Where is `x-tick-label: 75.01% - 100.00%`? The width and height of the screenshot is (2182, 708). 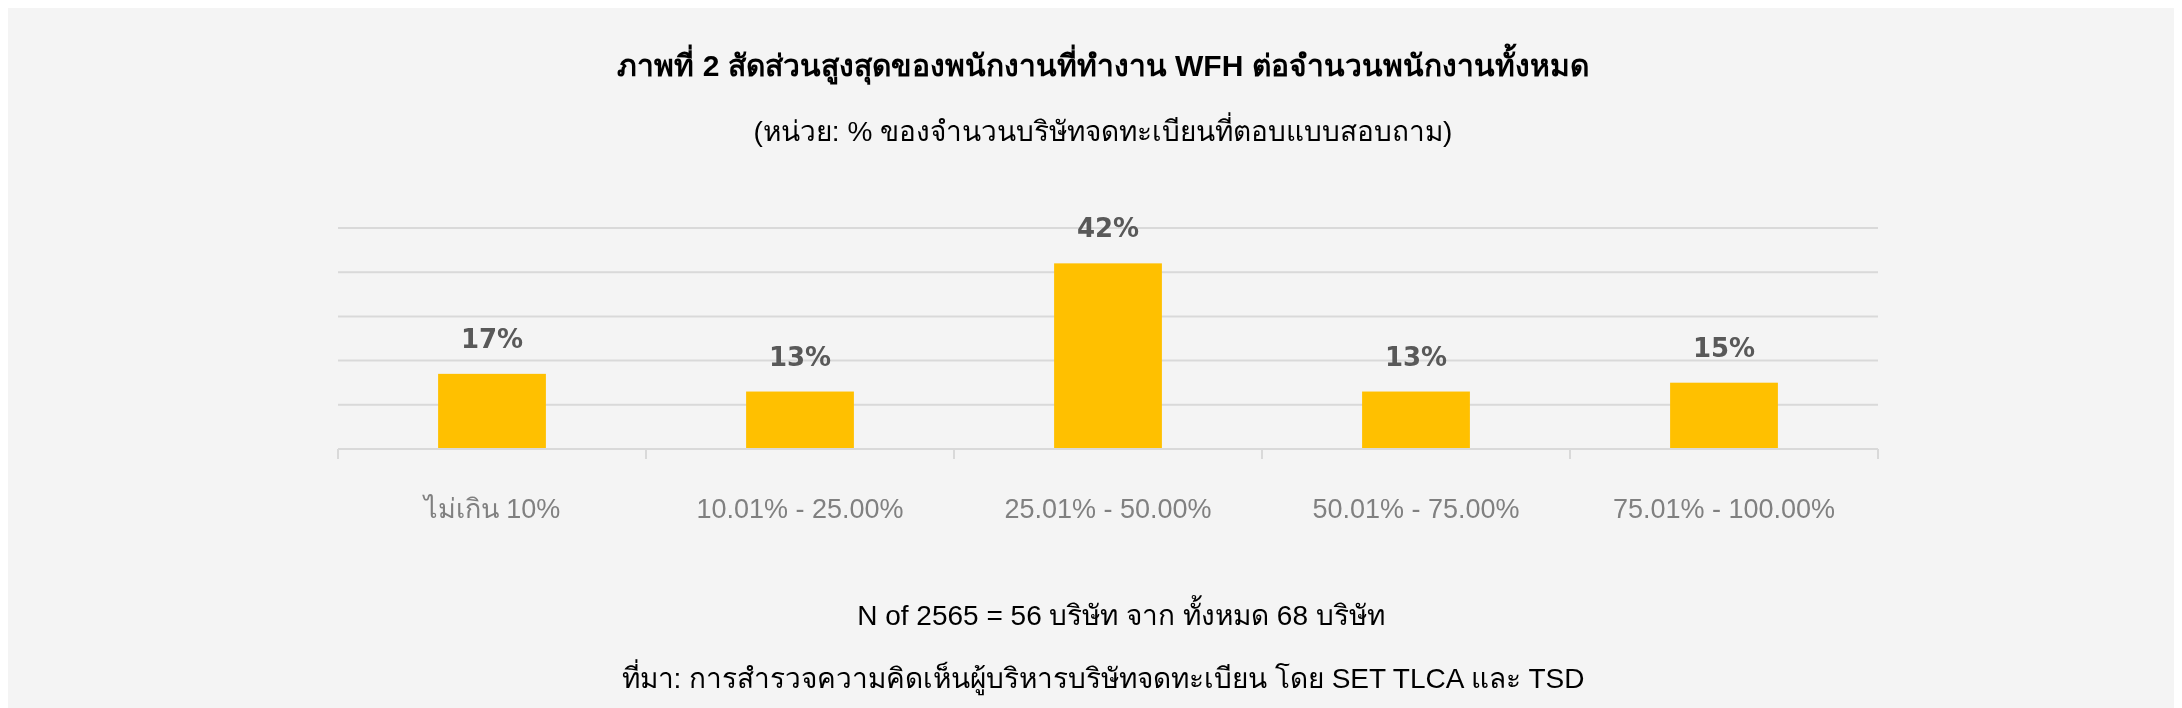
x-tick-label: 75.01% - 100.00% is located at coordinates (1724, 509).